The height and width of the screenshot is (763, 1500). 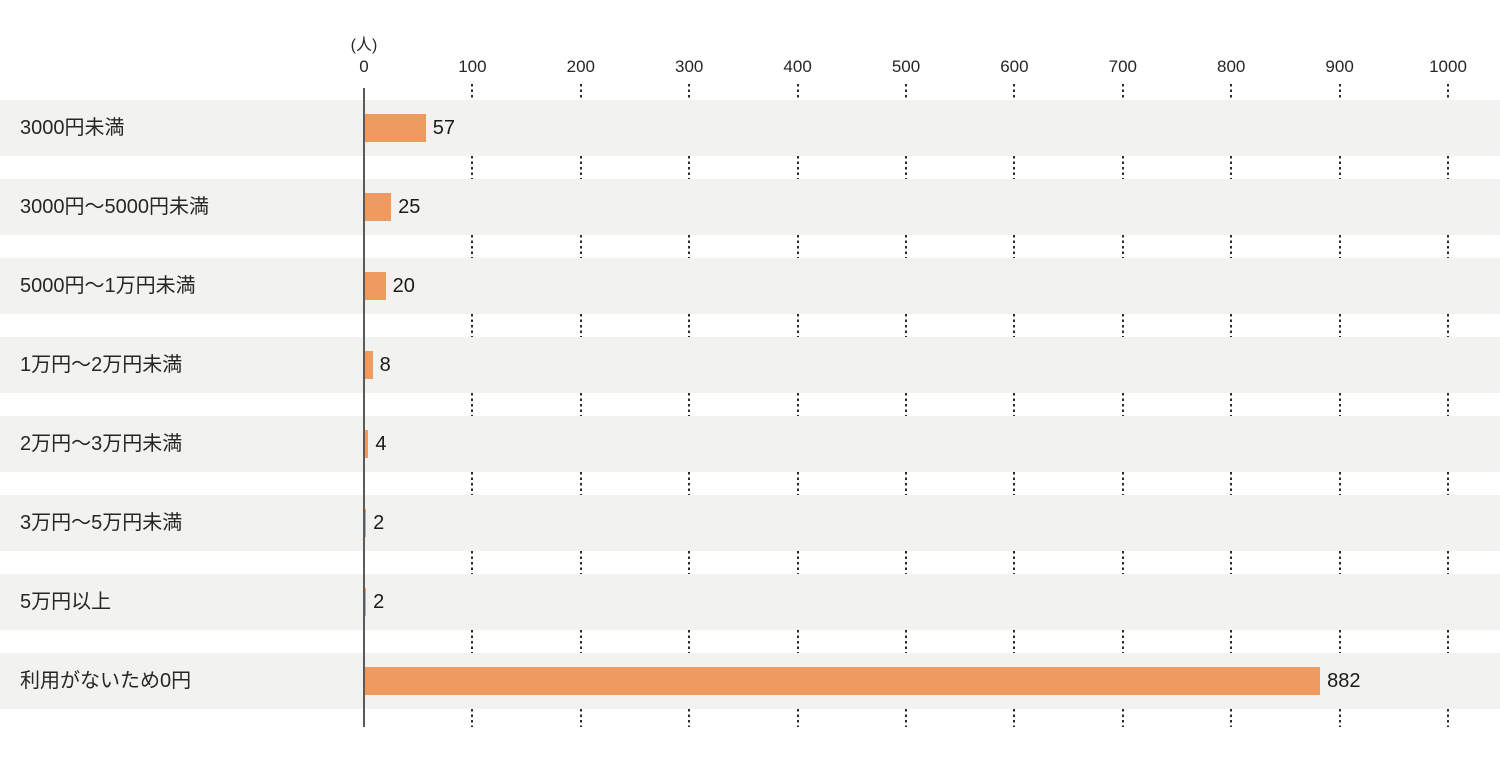 I want to click on category-label: 2万円〜3万円未満, so click(x=101, y=444).